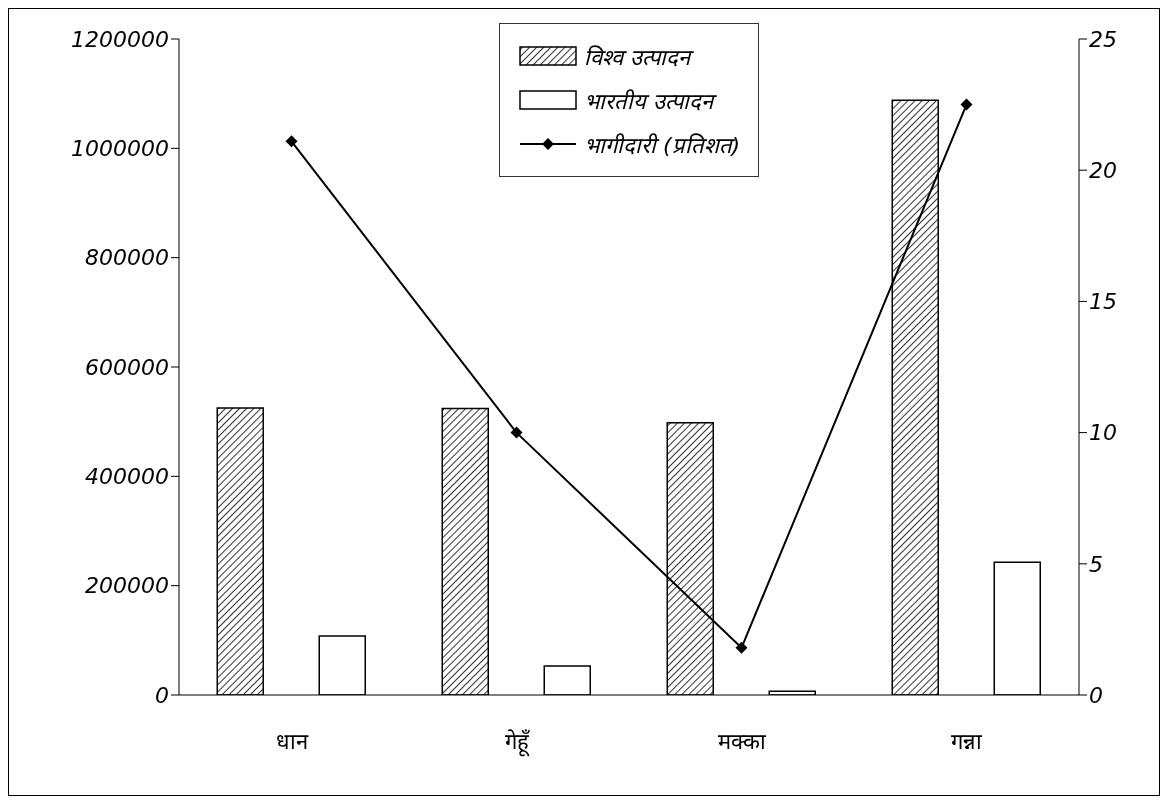  Describe the element at coordinates (120, 149) in the screenshot. I see `y-tick-label: 1000000` at that location.